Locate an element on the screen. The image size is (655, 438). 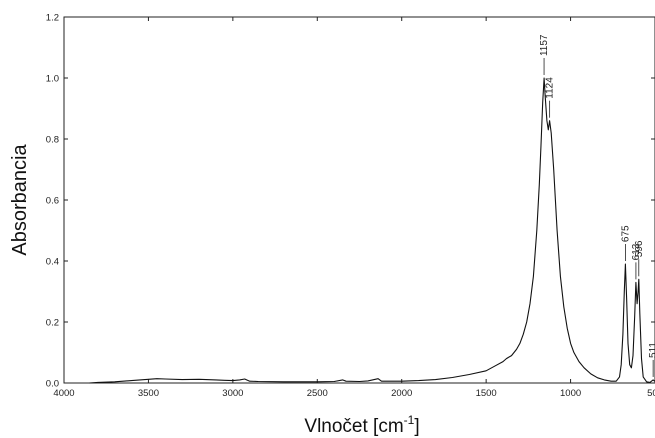
y-tick-label: 0.4 is located at coordinates (52, 262).